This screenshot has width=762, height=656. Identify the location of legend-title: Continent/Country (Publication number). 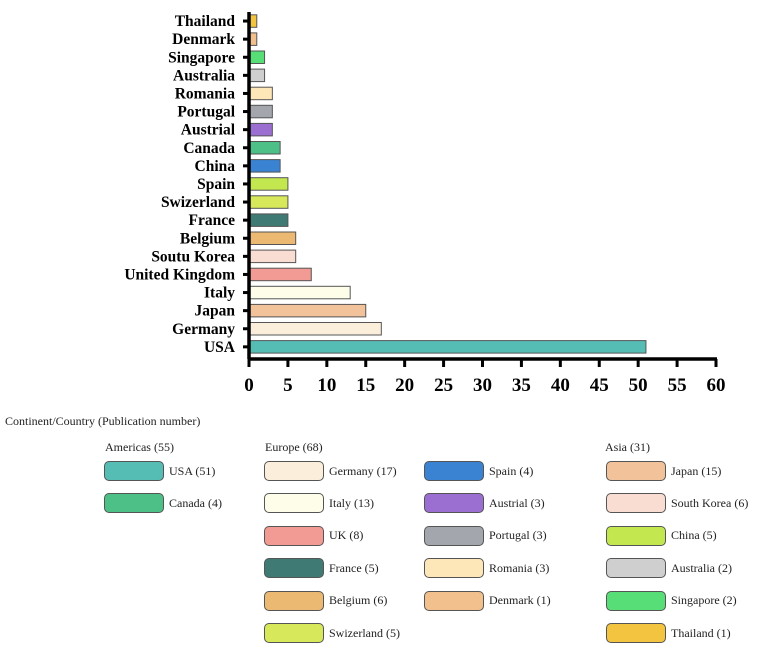
(103, 421).